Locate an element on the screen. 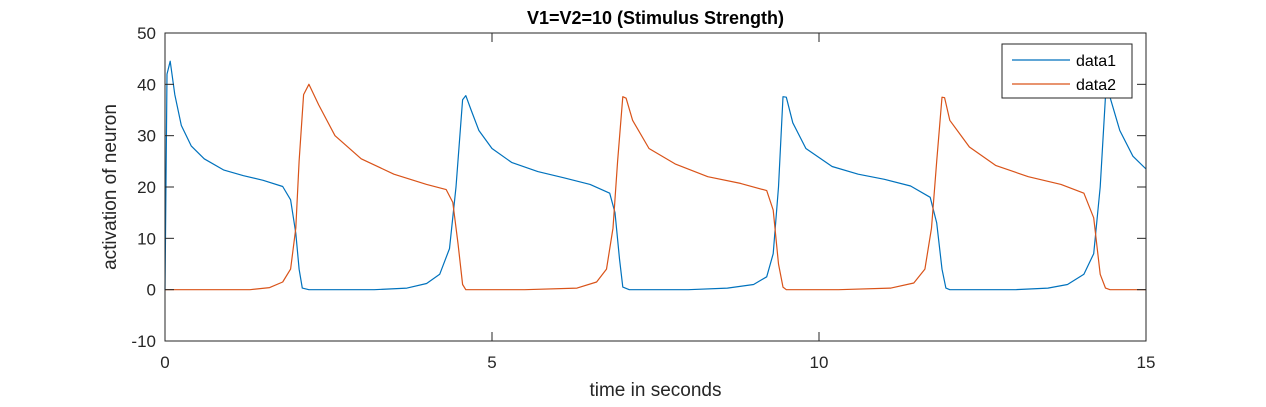 This screenshot has height=407, width=1266. y-tick-label: 30 is located at coordinates (146, 136).